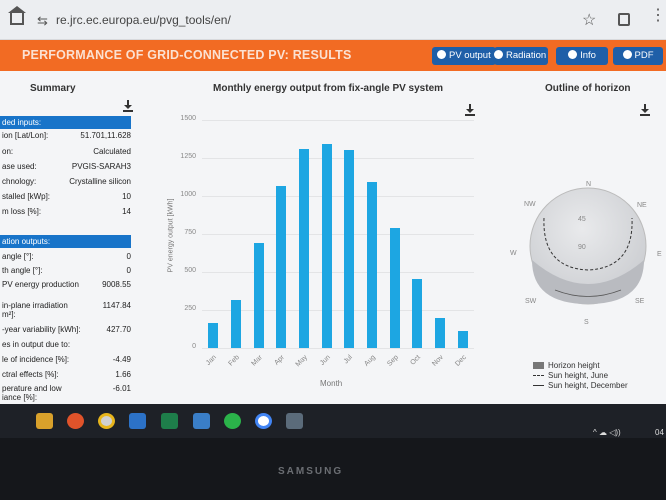 This screenshot has width=666, height=500. What do you see at coordinates (333, 20) in the screenshot?
I see `browser-toolbar: ⇆ re.jrc.ec.europa.eu/pvg_tools/en/ ☆ ⋮` at bounding box center [333, 20].